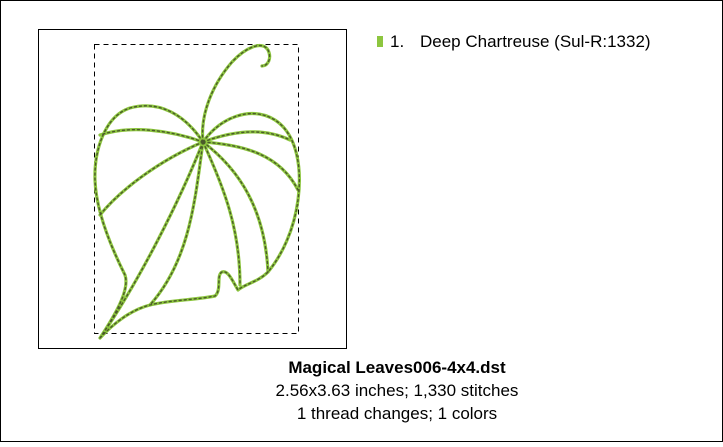  Describe the element at coordinates (380, 41) in the screenshot. I see `thread-swatch` at that location.